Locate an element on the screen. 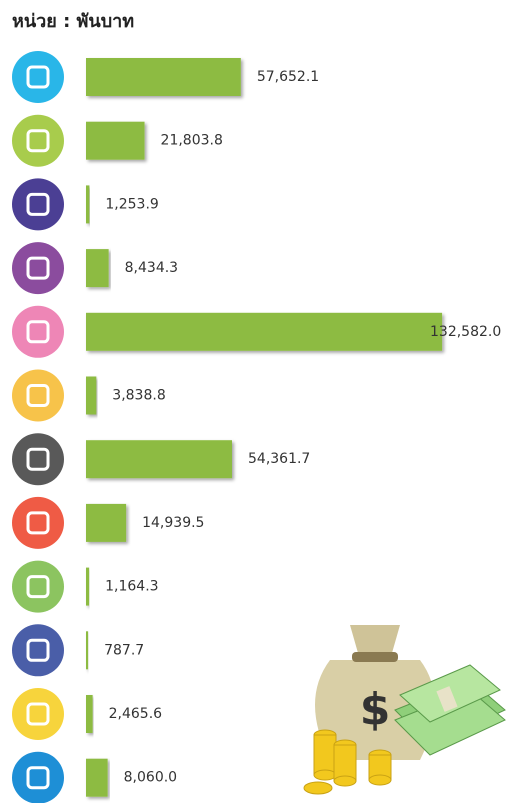  value-label: 1,164.3 is located at coordinates (131, 587).